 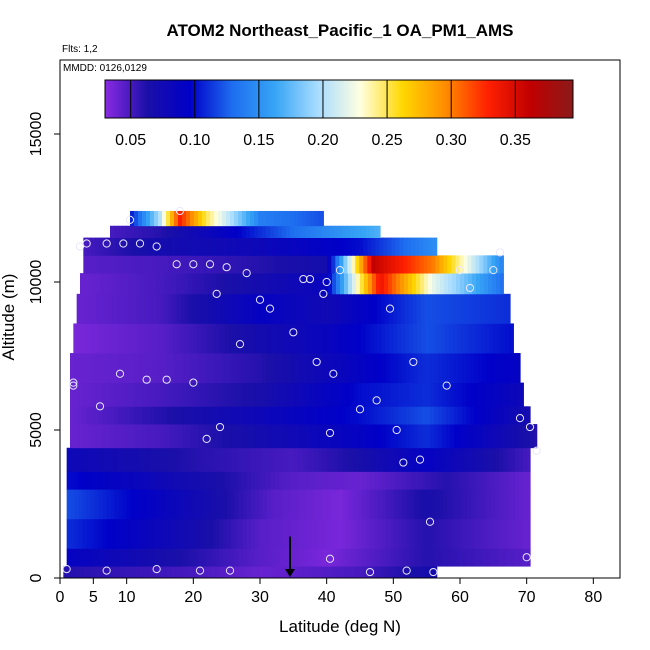 What do you see at coordinates (322, 140) in the screenshot?
I see `colorbar-tick-label: 0.20` at bounding box center [322, 140].